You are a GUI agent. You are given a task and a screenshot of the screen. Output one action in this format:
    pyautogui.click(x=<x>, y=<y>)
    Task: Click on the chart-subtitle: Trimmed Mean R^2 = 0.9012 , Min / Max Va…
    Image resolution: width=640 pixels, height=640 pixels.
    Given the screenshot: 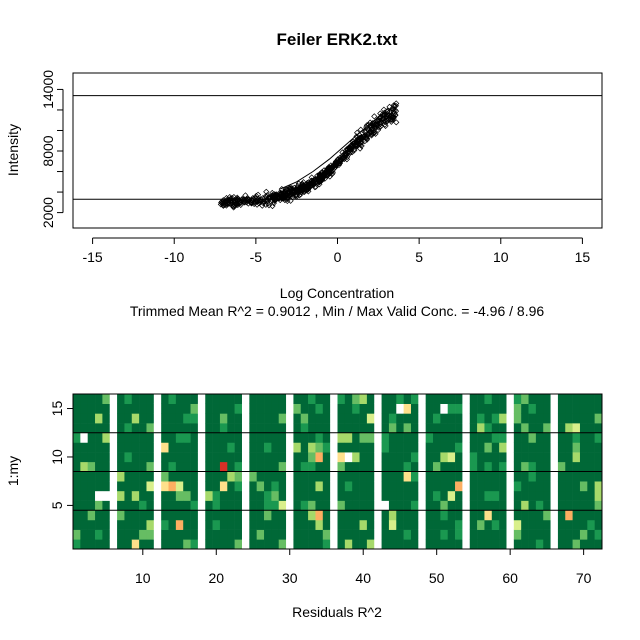 What is the action you would take?
    pyautogui.click(x=337, y=311)
    